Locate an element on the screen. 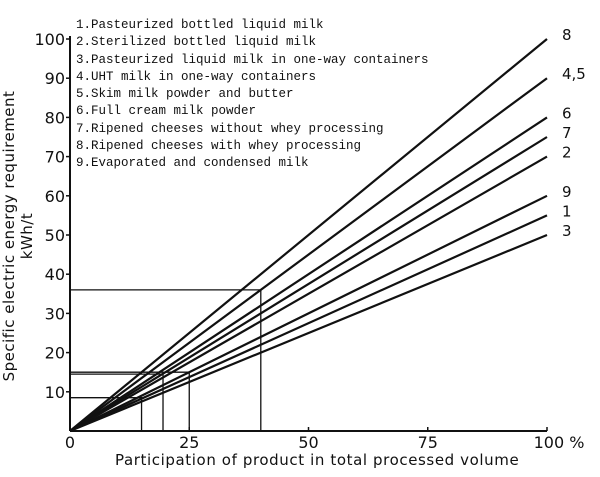  series-label: 4,5 is located at coordinates (574, 74).